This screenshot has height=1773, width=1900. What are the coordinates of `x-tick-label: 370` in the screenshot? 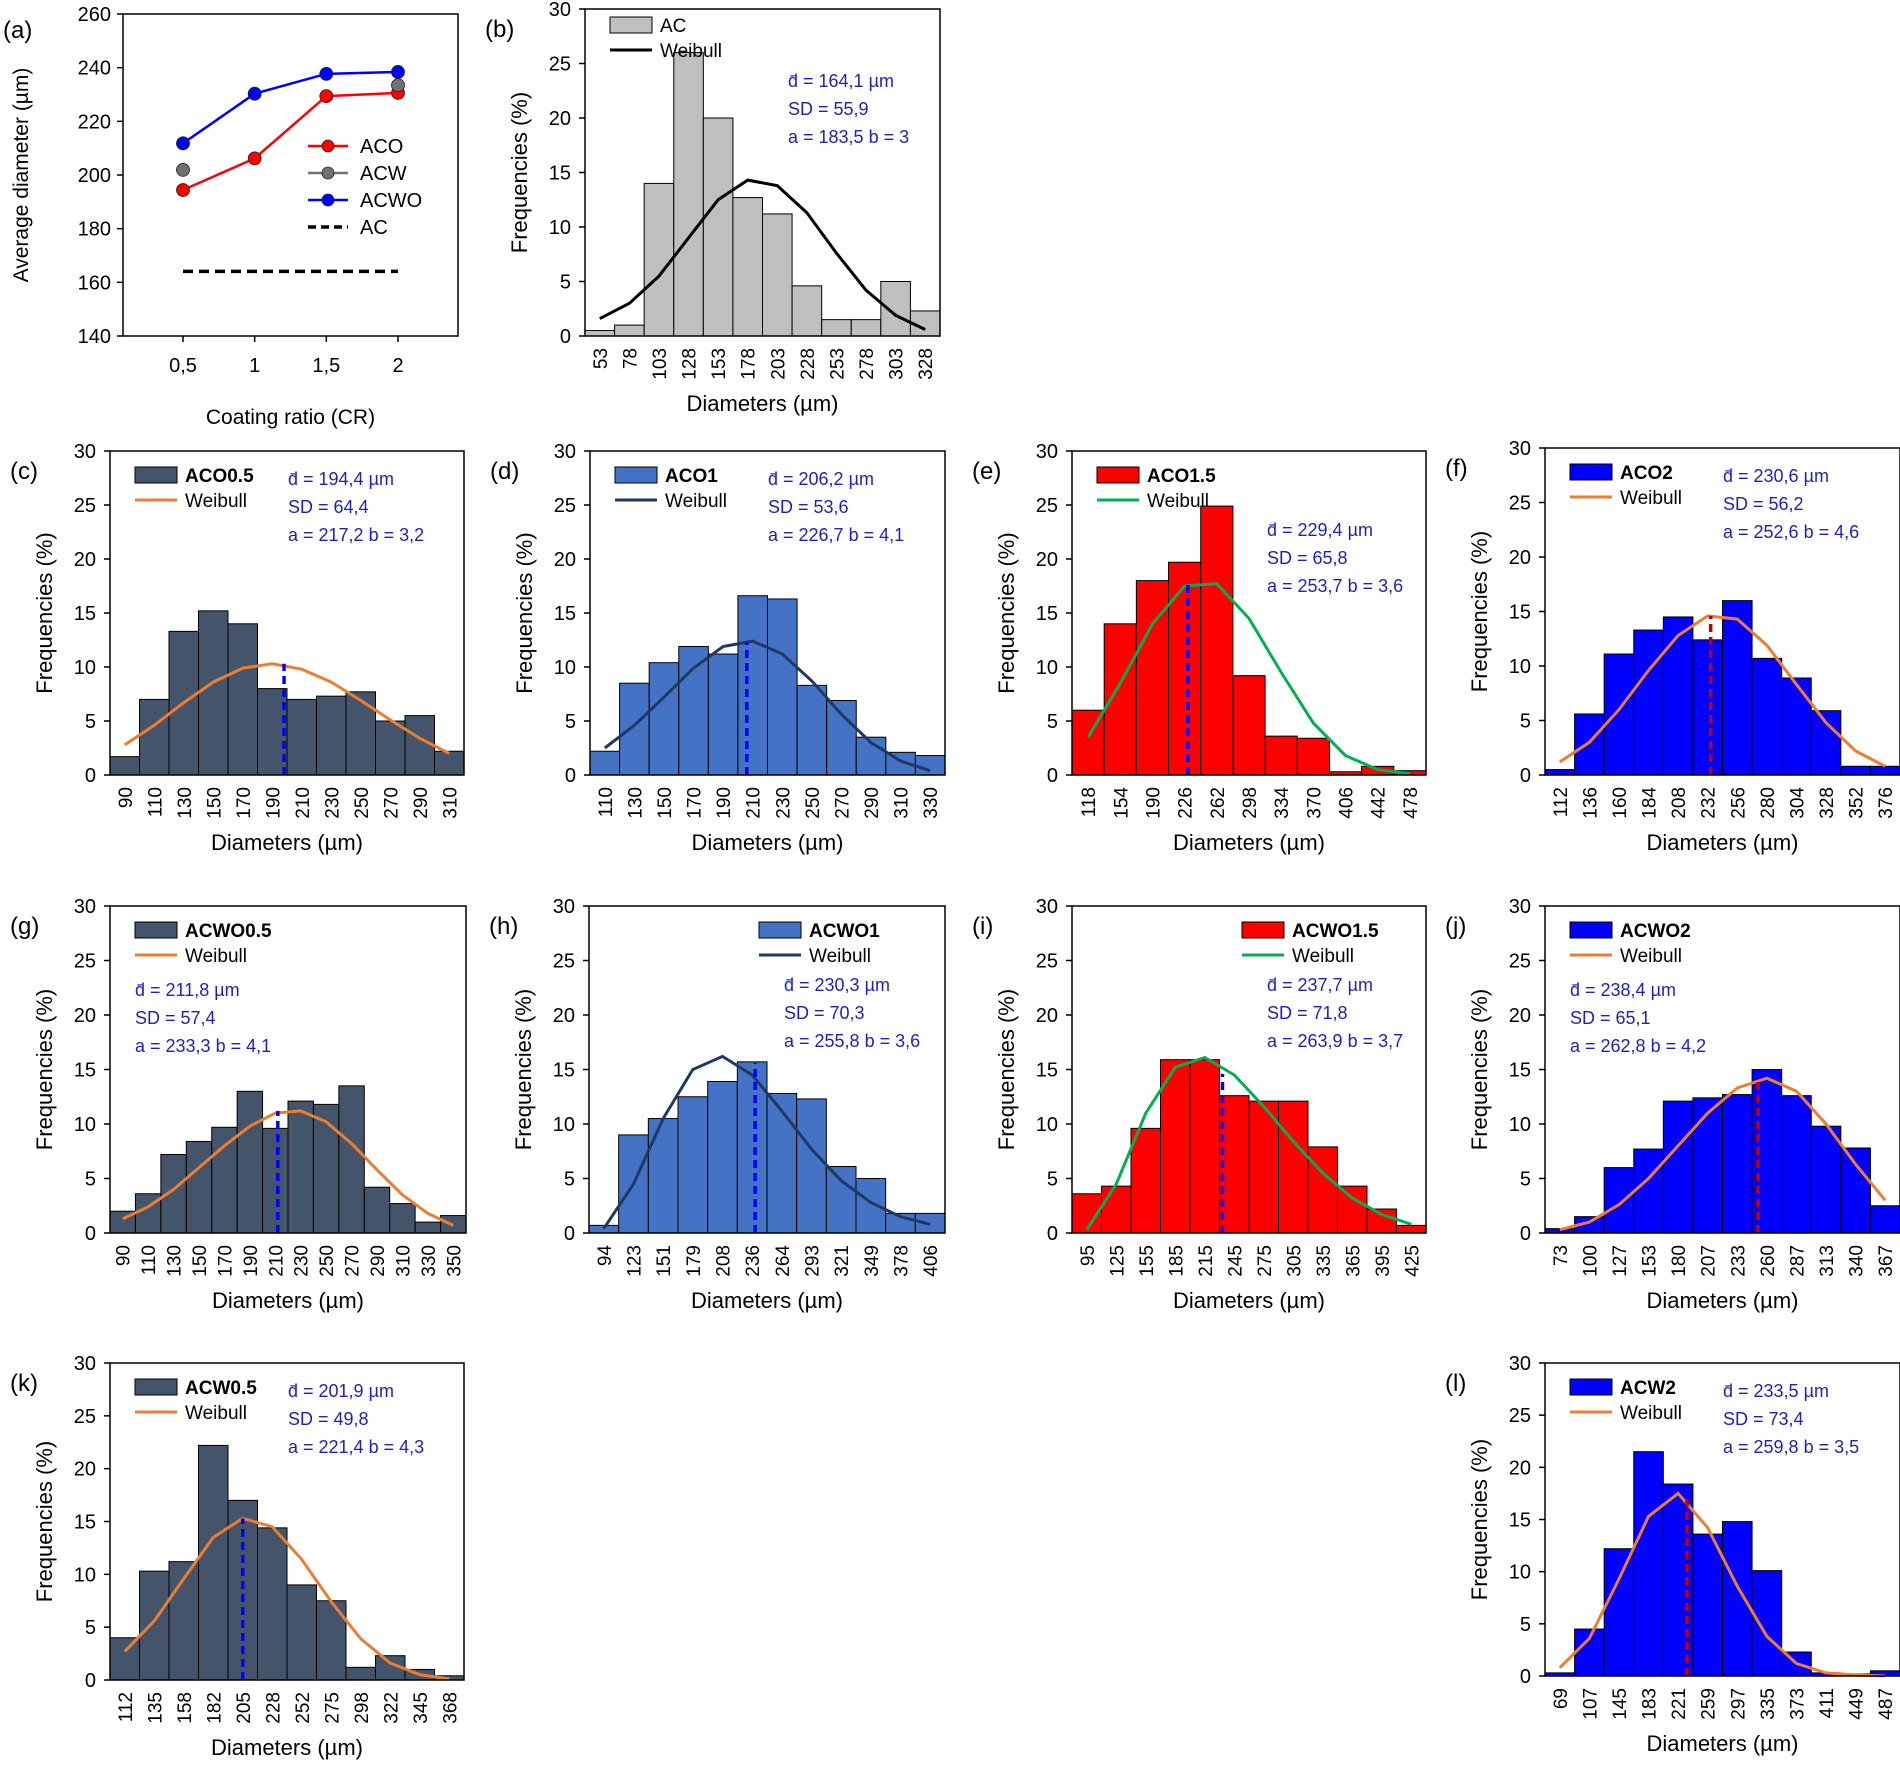 It's located at (1314, 803).